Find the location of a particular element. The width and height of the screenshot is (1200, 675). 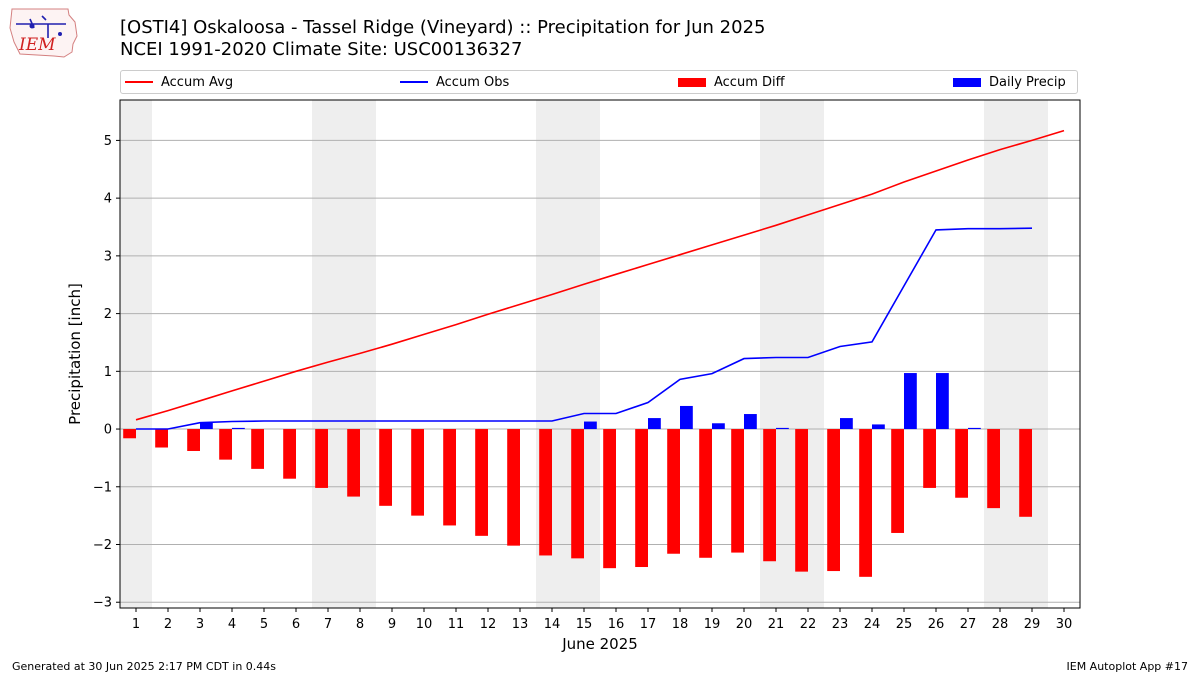

x-axis-label: June 2025 is located at coordinates (599, 644).